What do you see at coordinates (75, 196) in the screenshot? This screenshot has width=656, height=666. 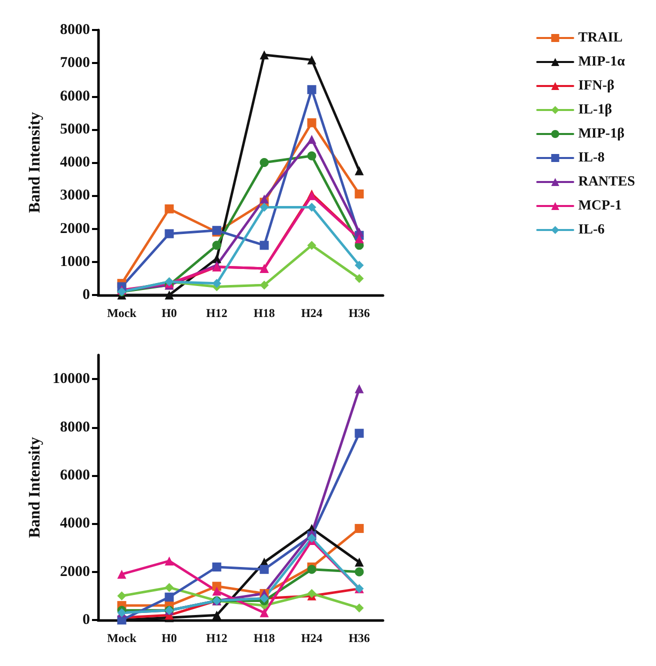 I see `y-tick-label: 3000` at bounding box center [75, 196].